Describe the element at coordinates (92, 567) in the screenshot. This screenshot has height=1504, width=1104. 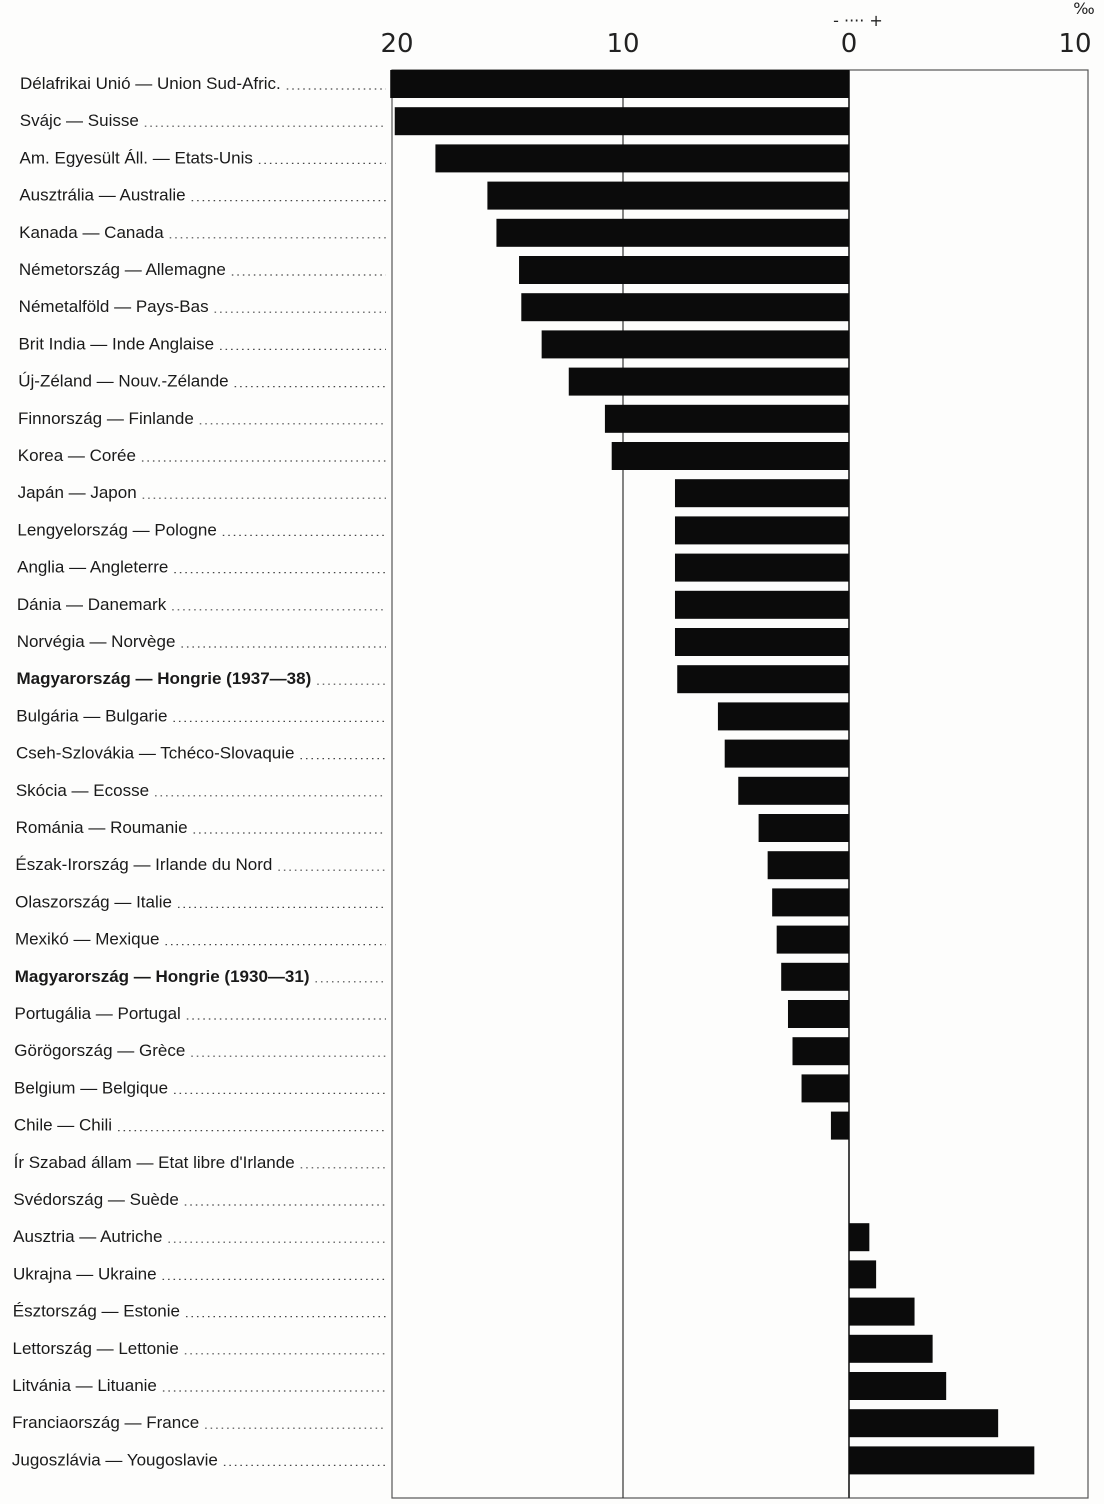
I see `category-label: Anglia — Angleterre` at that location.